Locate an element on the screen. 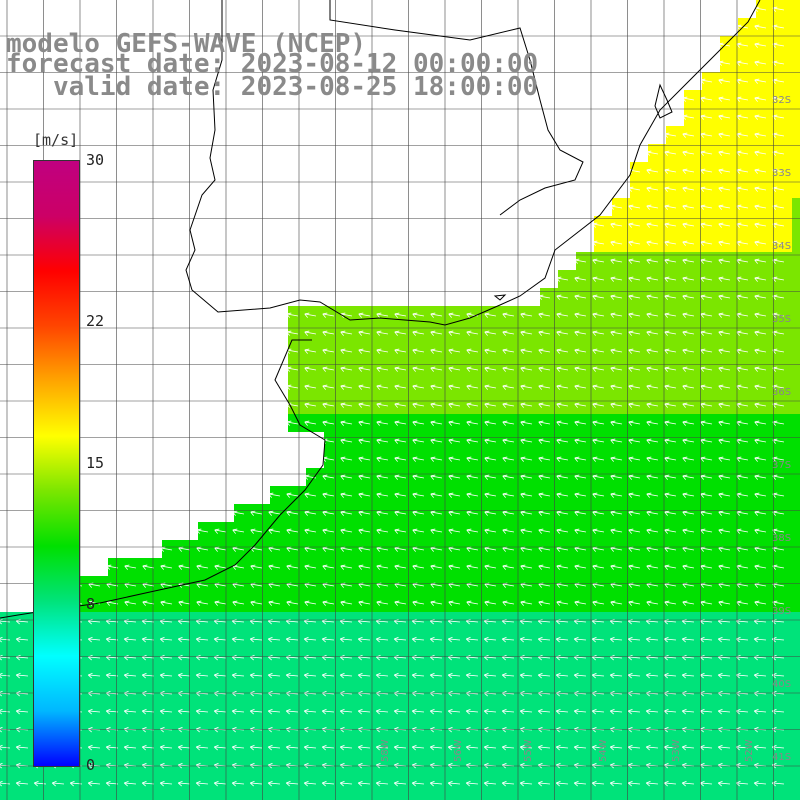 The image size is (800, 800). longitude-label: 53W is located at coordinates (676, 750).